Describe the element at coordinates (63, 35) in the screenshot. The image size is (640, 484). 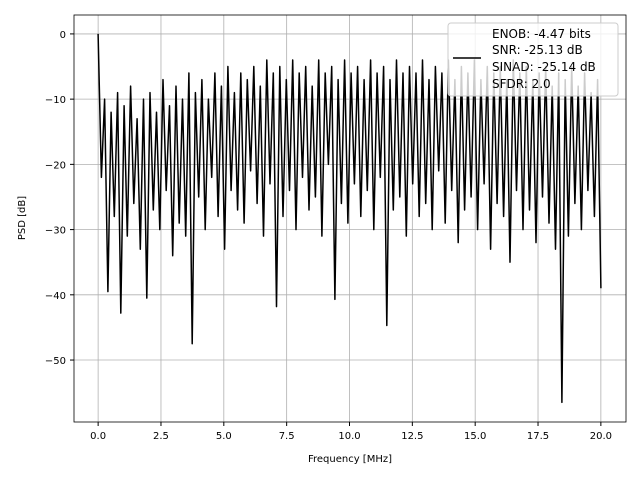
I see `y-tick-label: 0` at that location.